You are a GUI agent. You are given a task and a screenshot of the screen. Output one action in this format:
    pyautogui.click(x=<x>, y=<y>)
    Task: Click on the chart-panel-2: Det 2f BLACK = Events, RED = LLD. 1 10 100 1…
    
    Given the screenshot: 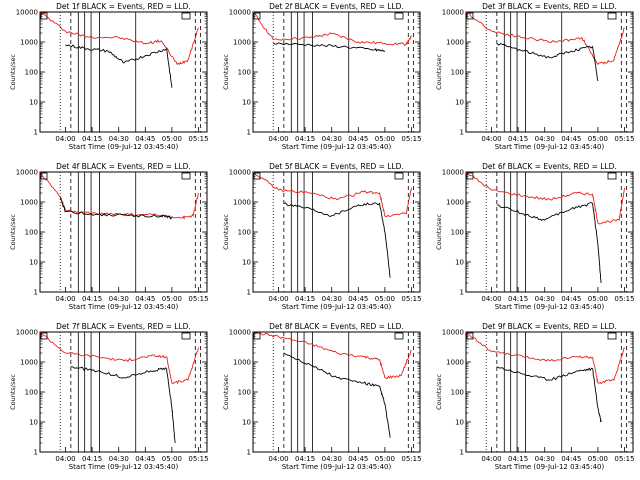 What is the action you would take?
    pyautogui.click(x=322, y=76)
    